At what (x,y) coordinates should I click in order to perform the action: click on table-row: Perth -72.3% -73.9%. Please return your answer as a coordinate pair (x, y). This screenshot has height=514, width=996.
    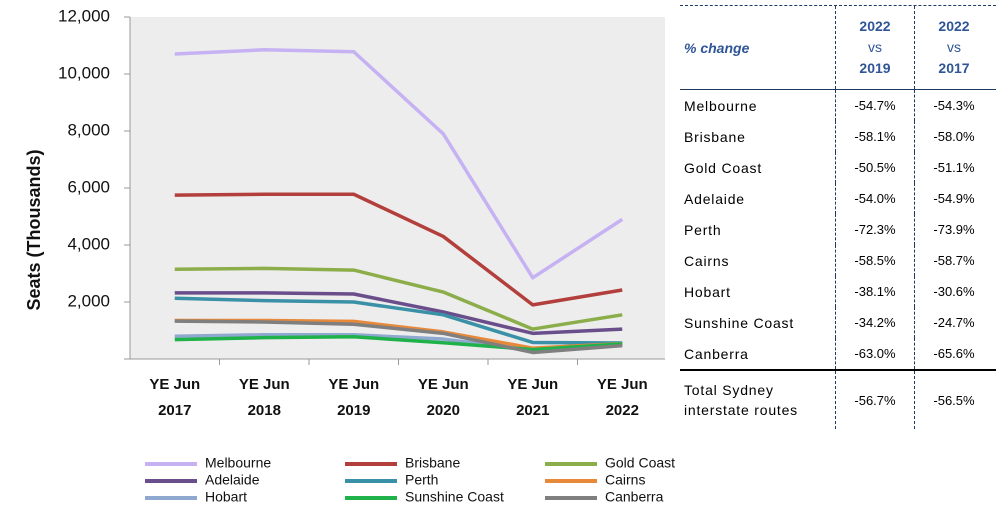
    Looking at the image, I should click on (838, 229).